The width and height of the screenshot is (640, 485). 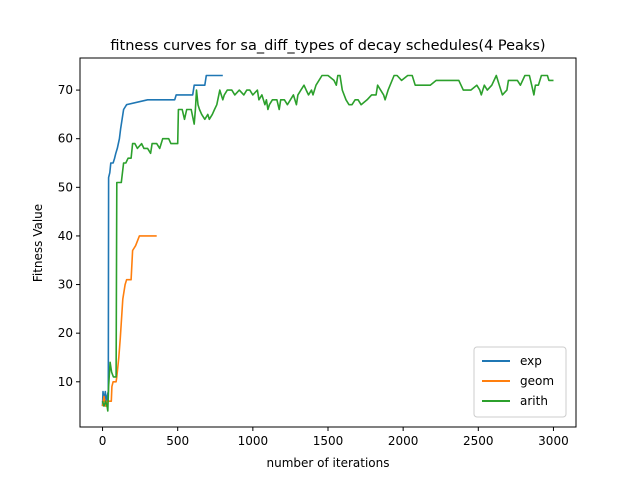 What do you see at coordinates (65, 139) in the screenshot?
I see `y-tick-label: 60` at bounding box center [65, 139].